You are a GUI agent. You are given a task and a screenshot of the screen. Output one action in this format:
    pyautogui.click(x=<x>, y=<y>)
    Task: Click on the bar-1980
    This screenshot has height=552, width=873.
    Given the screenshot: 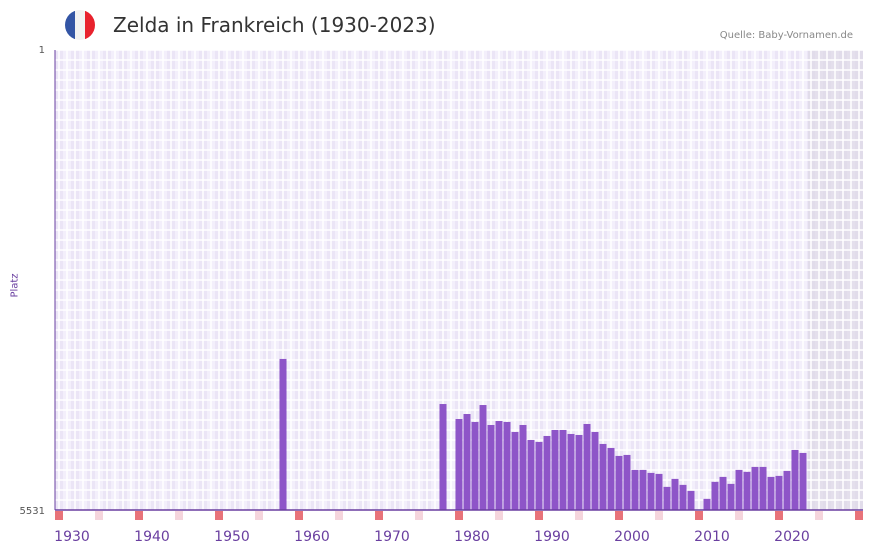 What is the action you would take?
    pyautogui.click(x=475, y=465)
    